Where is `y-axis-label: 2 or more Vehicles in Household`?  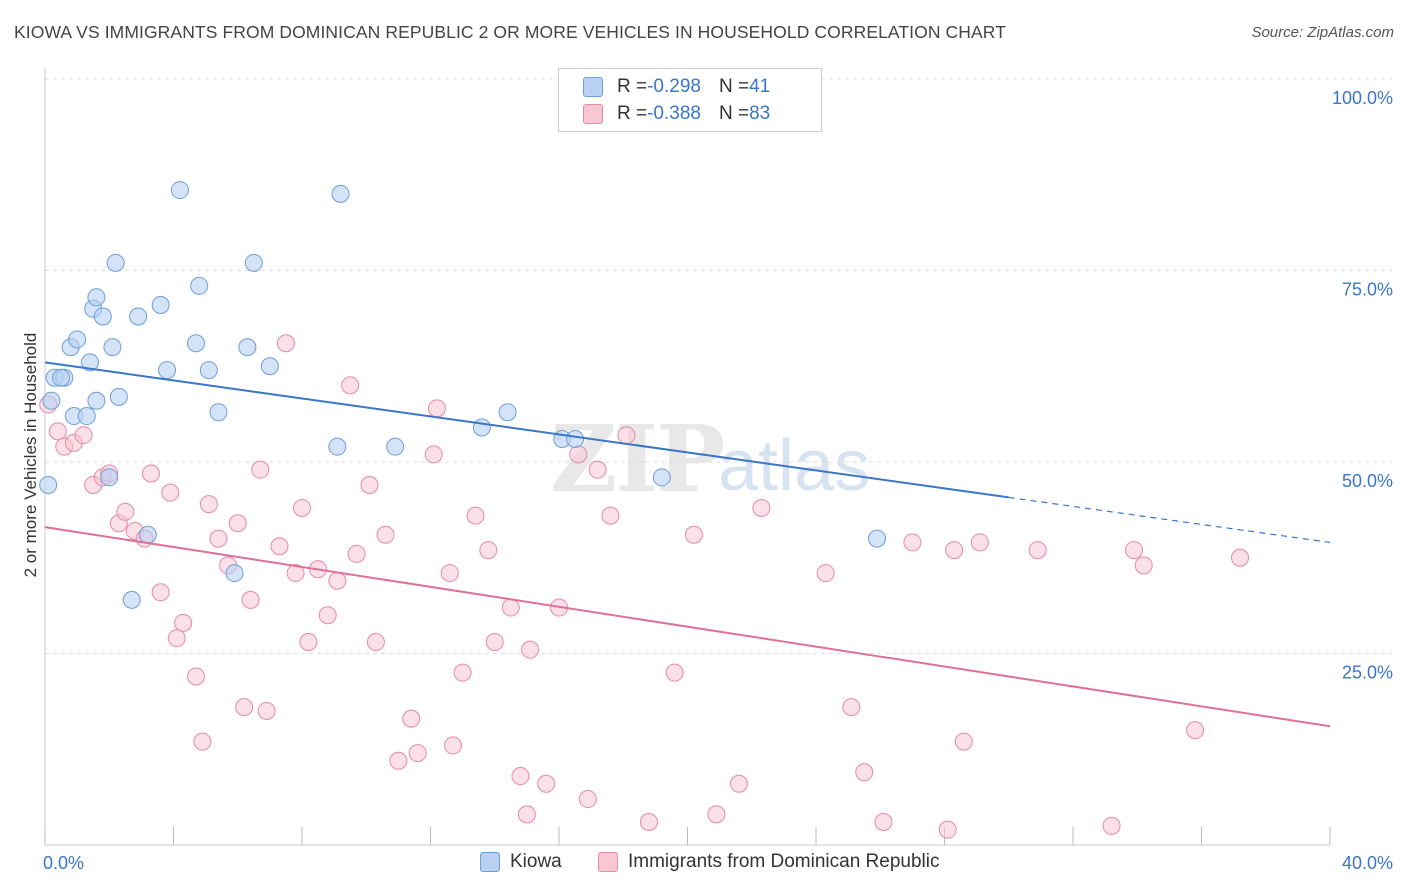 y-axis-label: 2 or more Vehicles in Household is located at coordinates (30, 455).